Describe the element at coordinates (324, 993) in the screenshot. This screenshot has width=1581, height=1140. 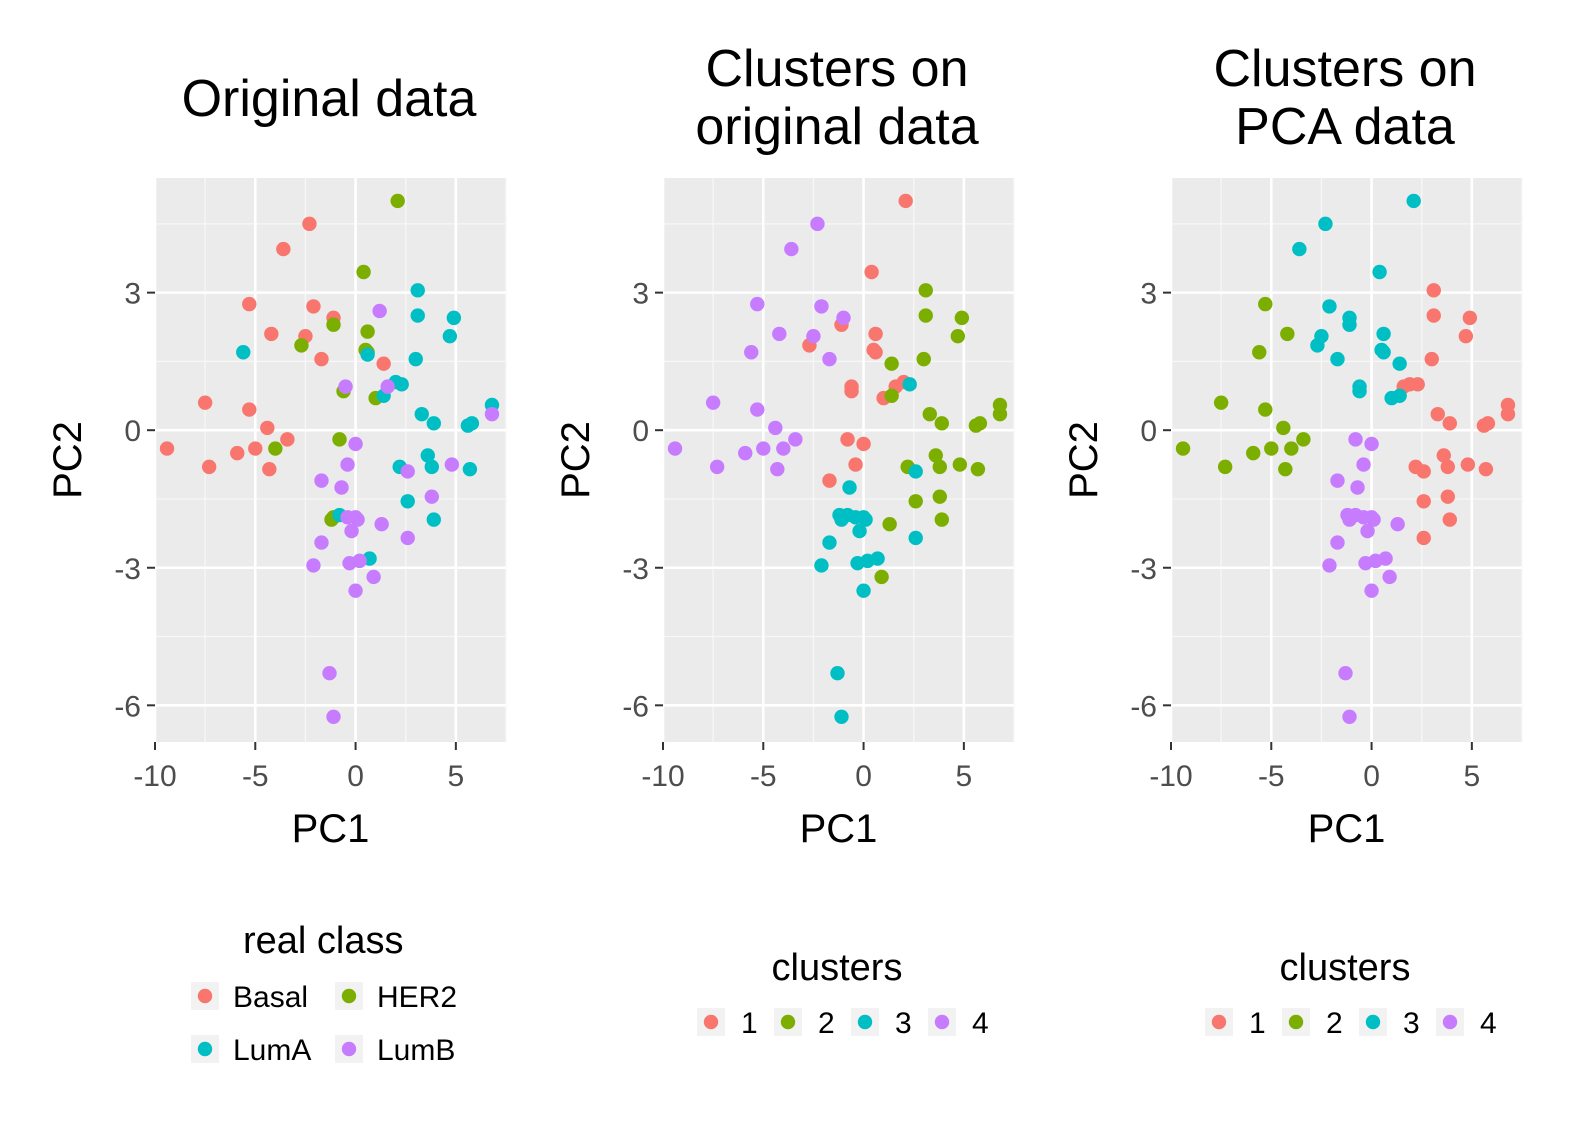
I see `legend: real class Basal HER2 LumA LumB` at that location.